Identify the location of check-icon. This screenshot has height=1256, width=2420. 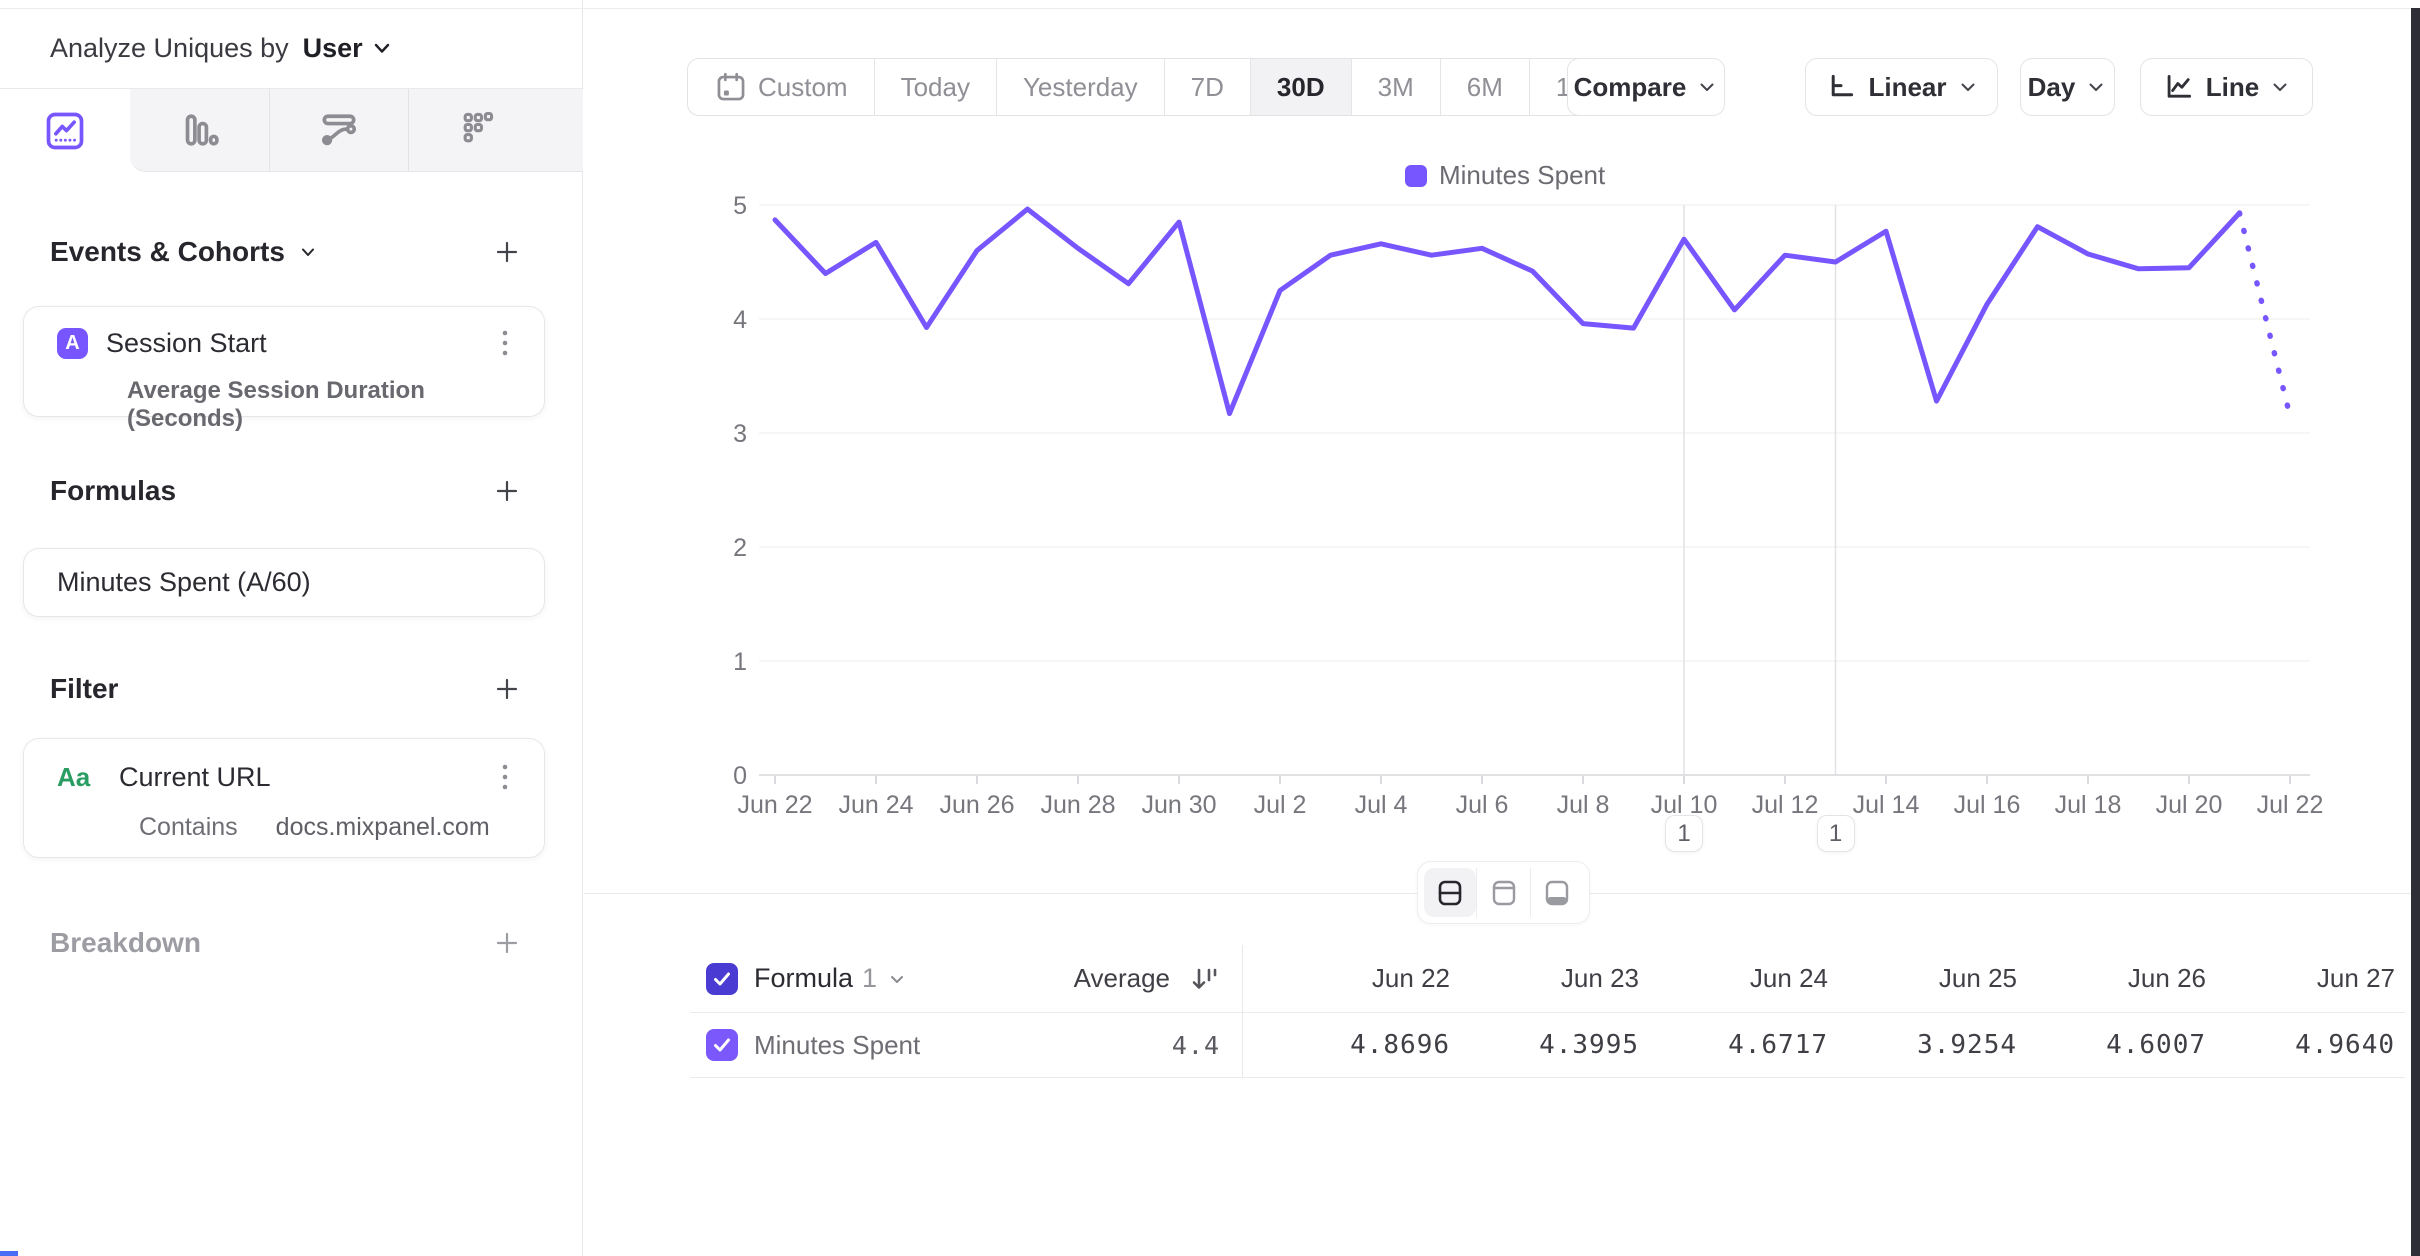
(722, 1045).